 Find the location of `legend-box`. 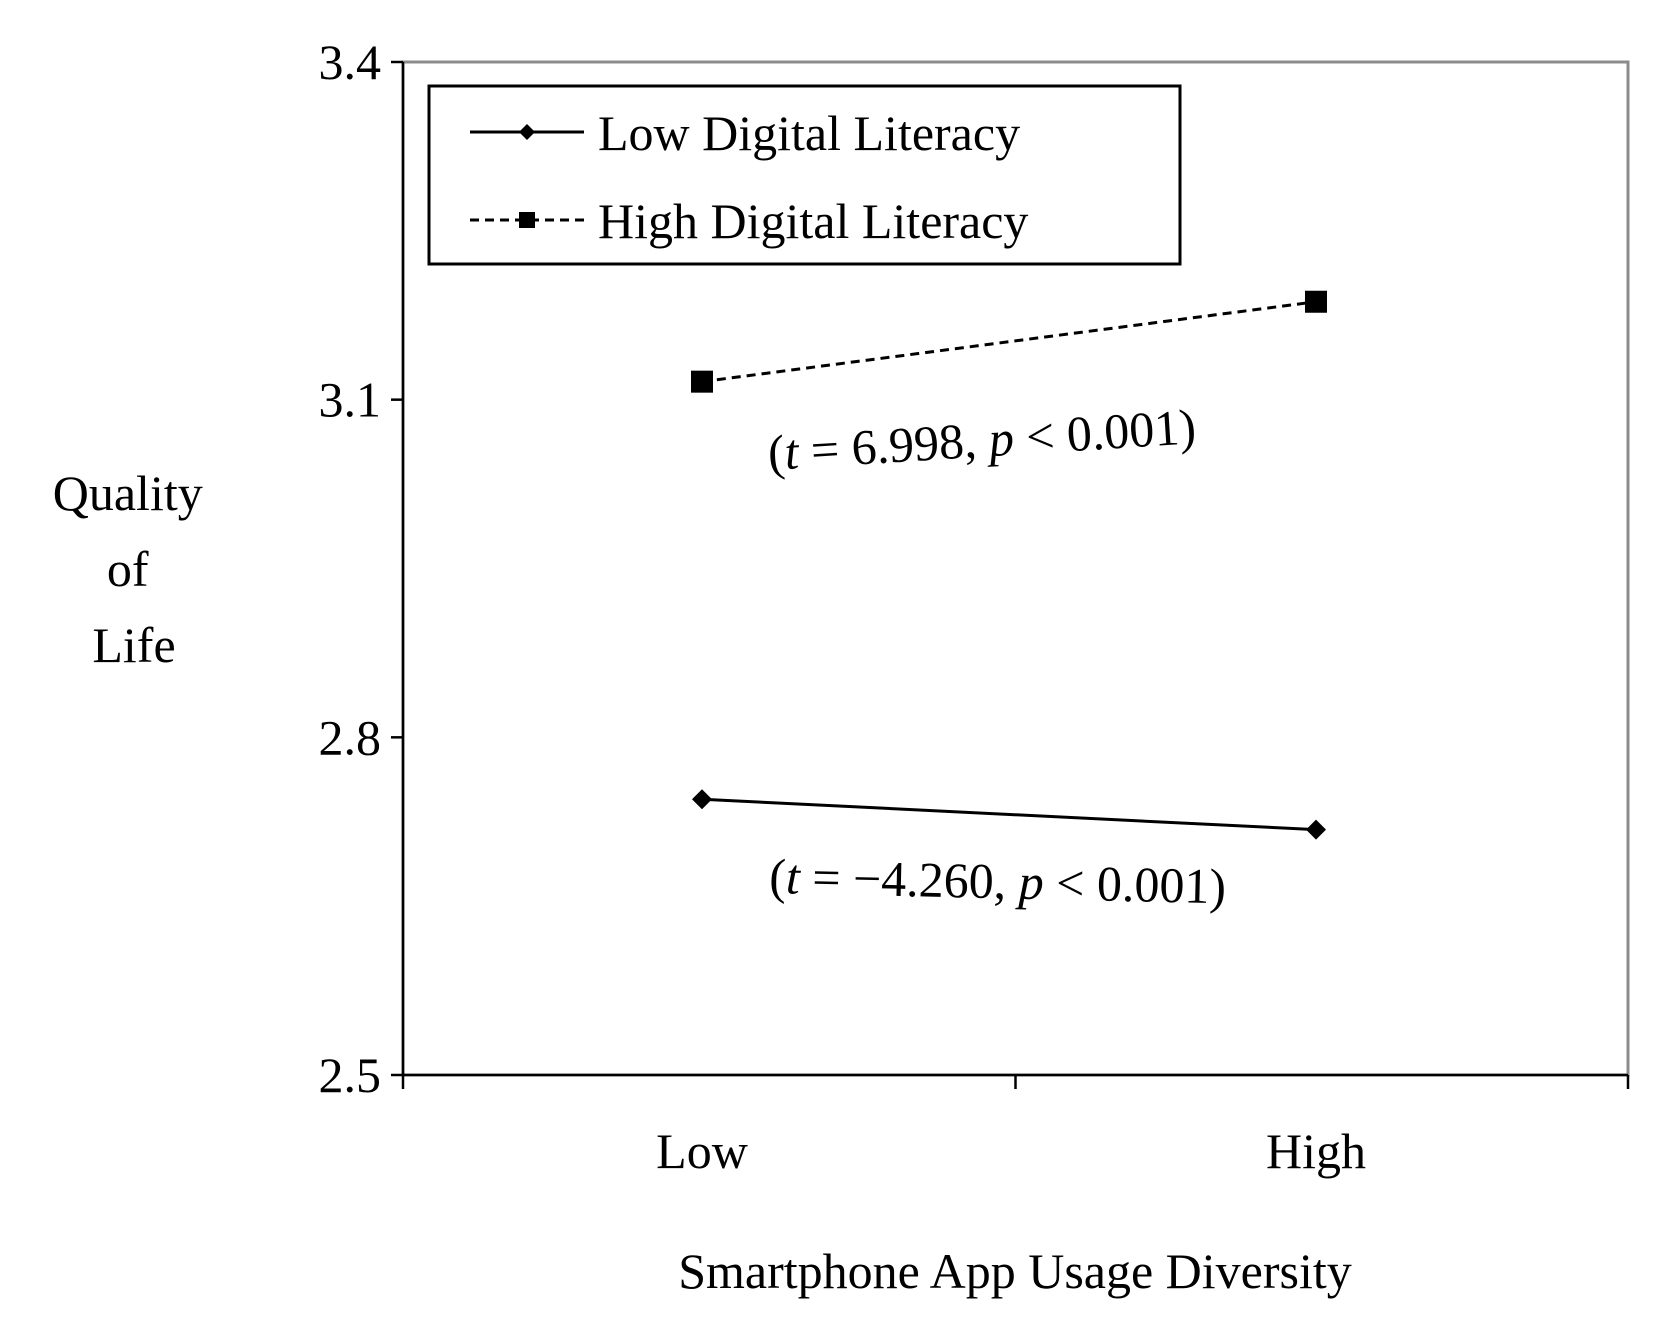

legend-box is located at coordinates (804, 175).